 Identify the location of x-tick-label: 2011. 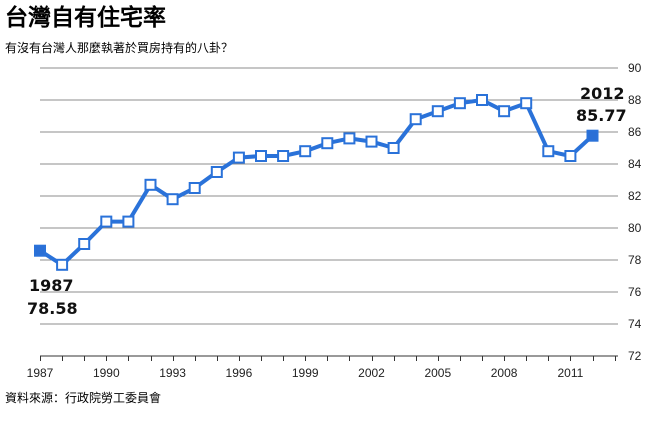
(570, 373).